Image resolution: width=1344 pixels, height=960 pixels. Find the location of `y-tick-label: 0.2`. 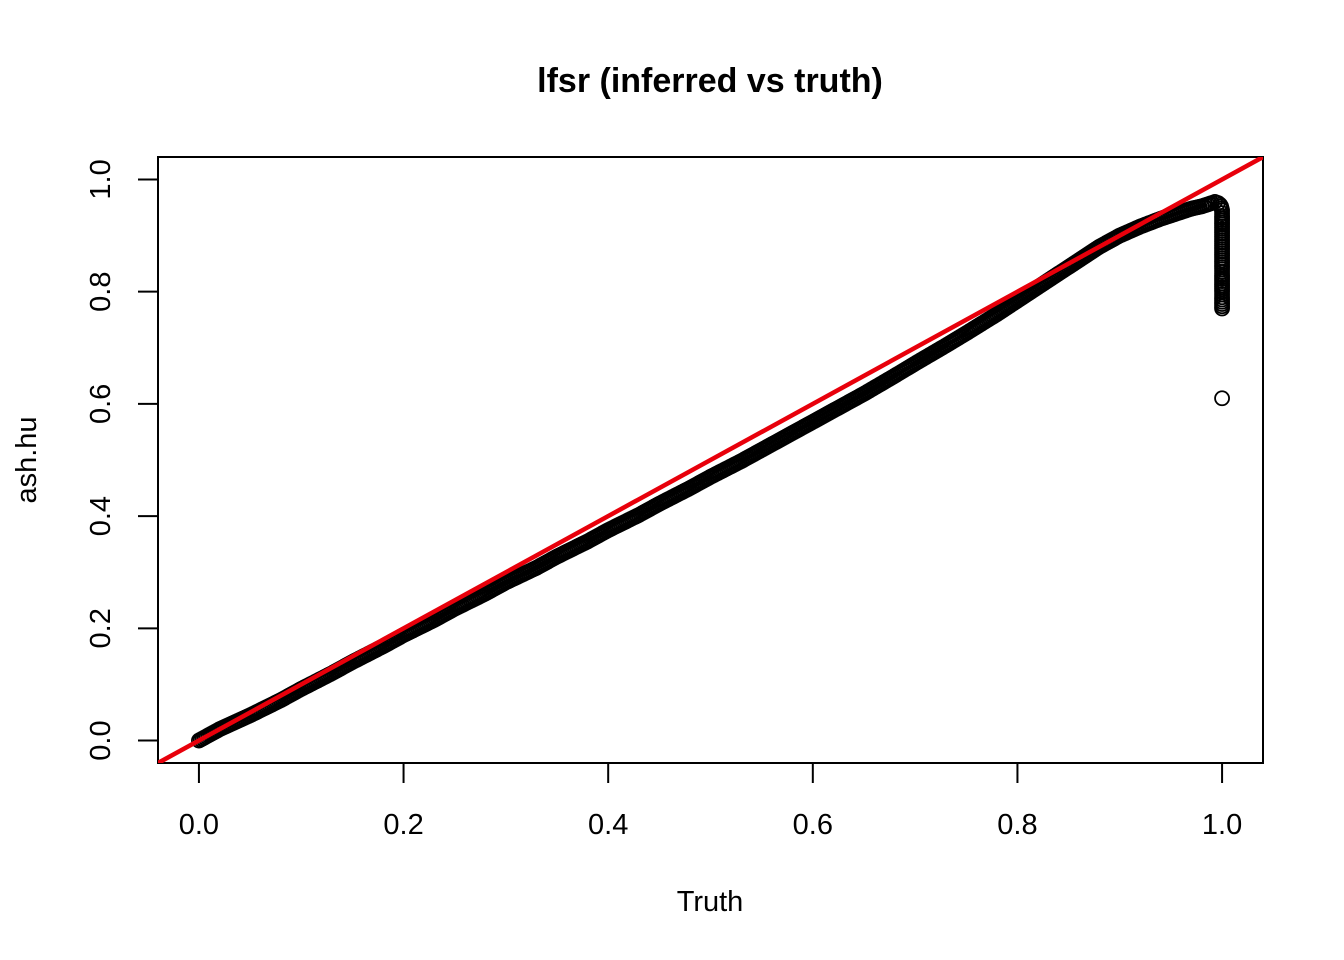

y-tick-label: 0.2 is located at coordinates (101, 628).